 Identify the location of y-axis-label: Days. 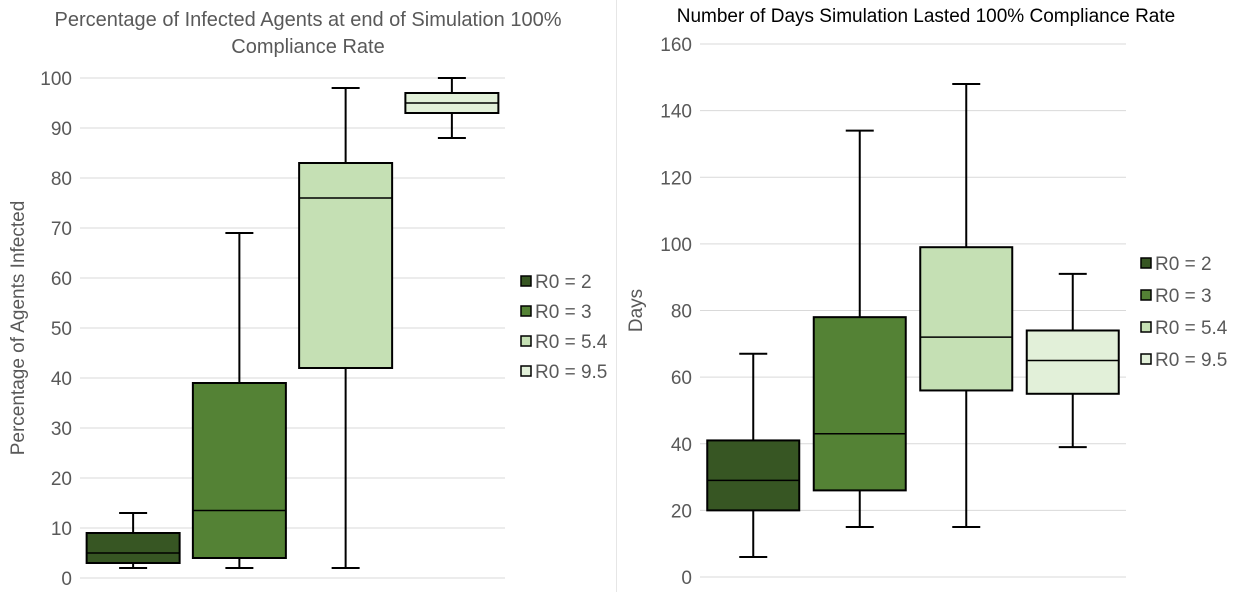
(636, 310).